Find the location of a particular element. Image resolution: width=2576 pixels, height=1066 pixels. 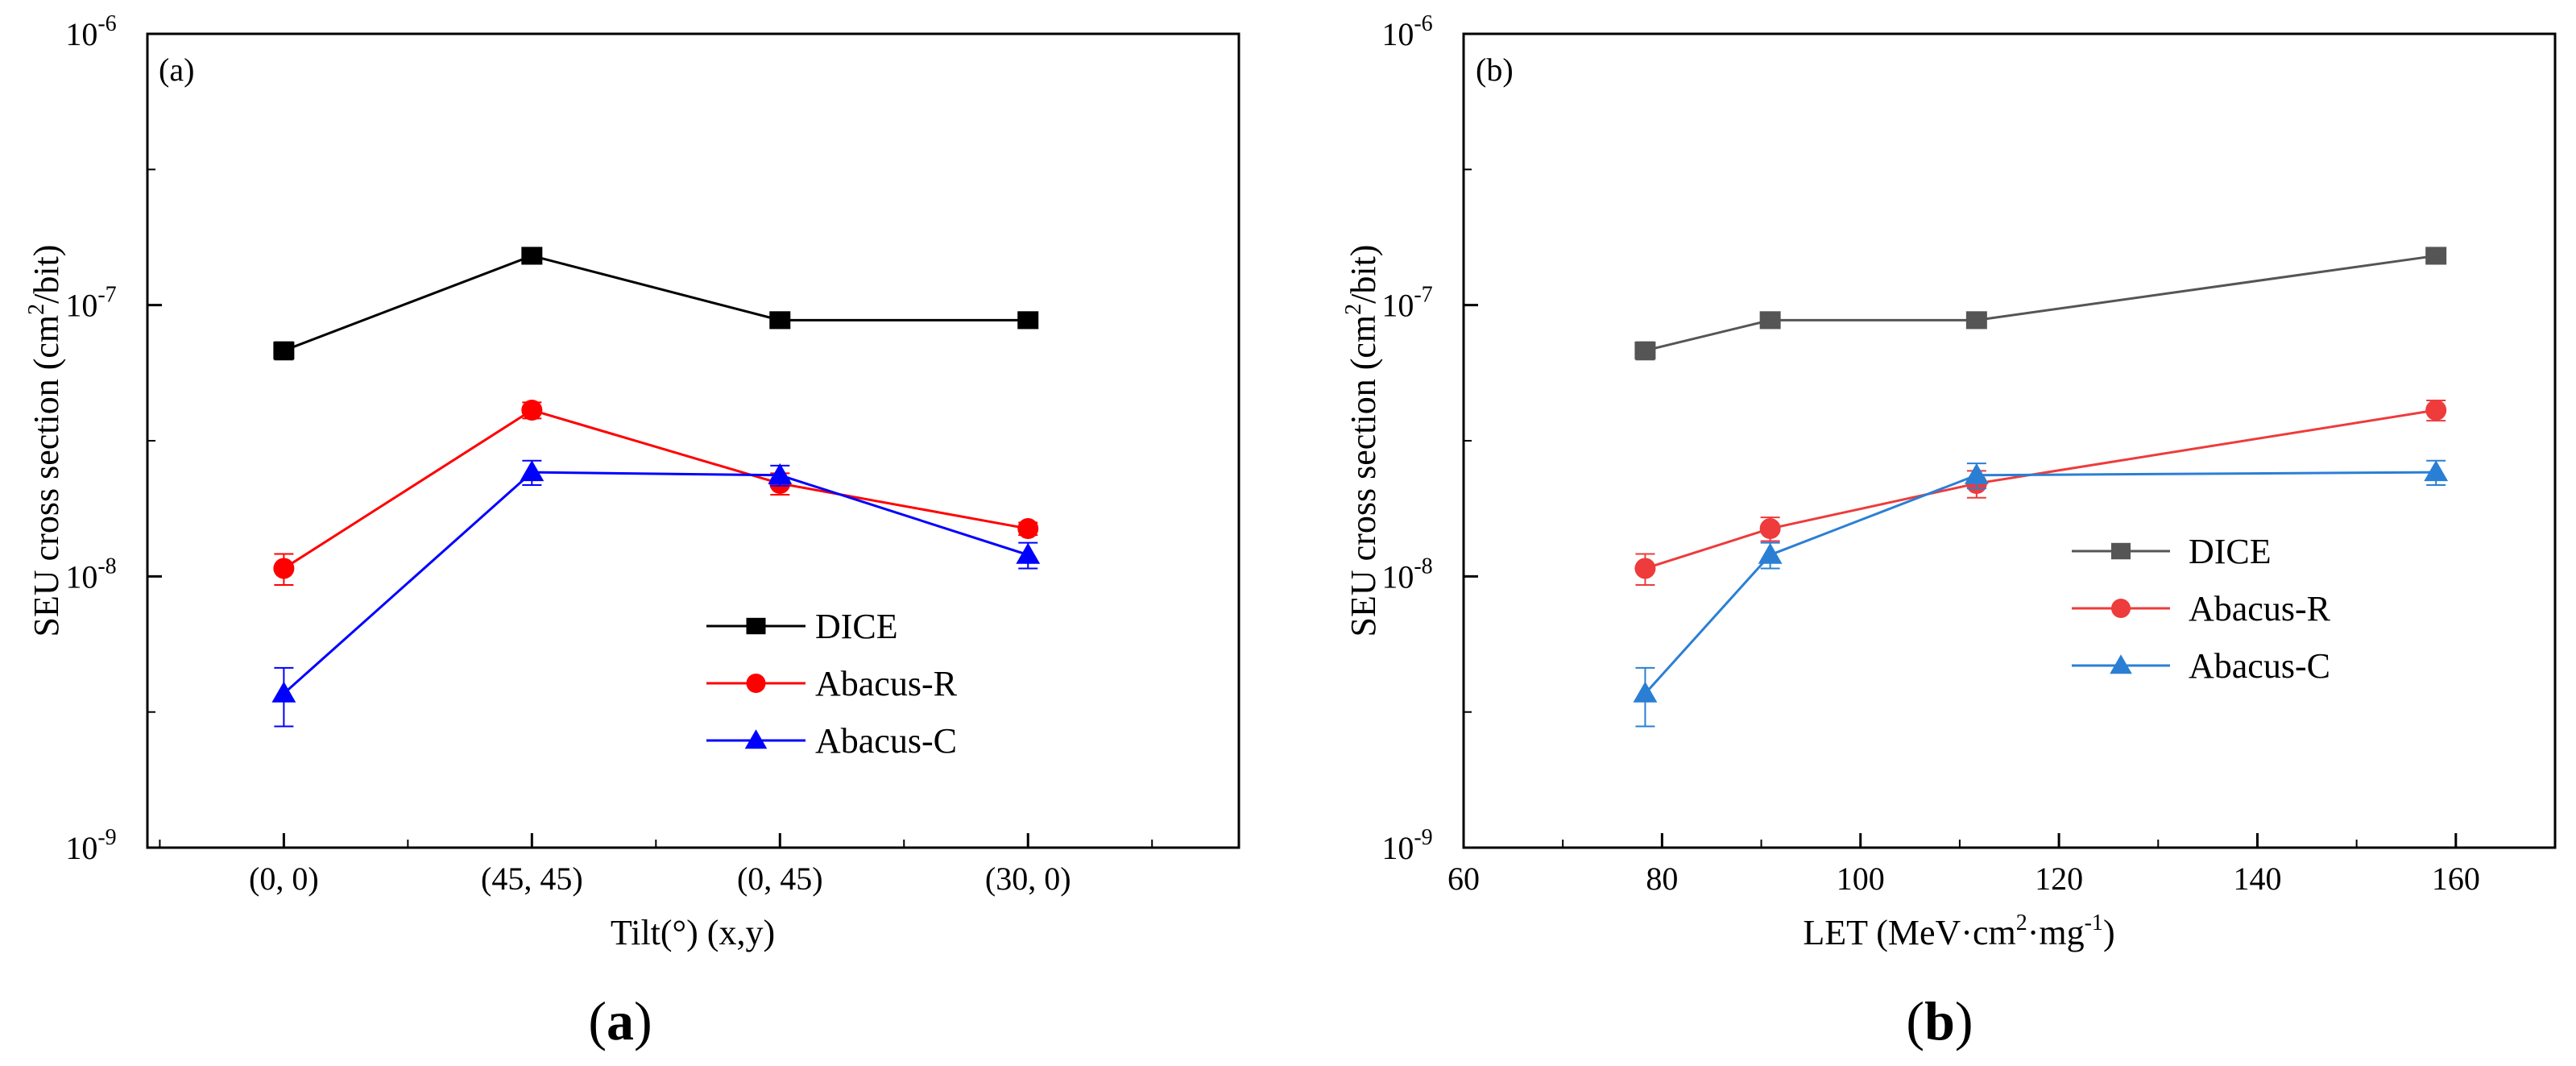

x-tick-label: 60 is located at coordinates (1463, 879).